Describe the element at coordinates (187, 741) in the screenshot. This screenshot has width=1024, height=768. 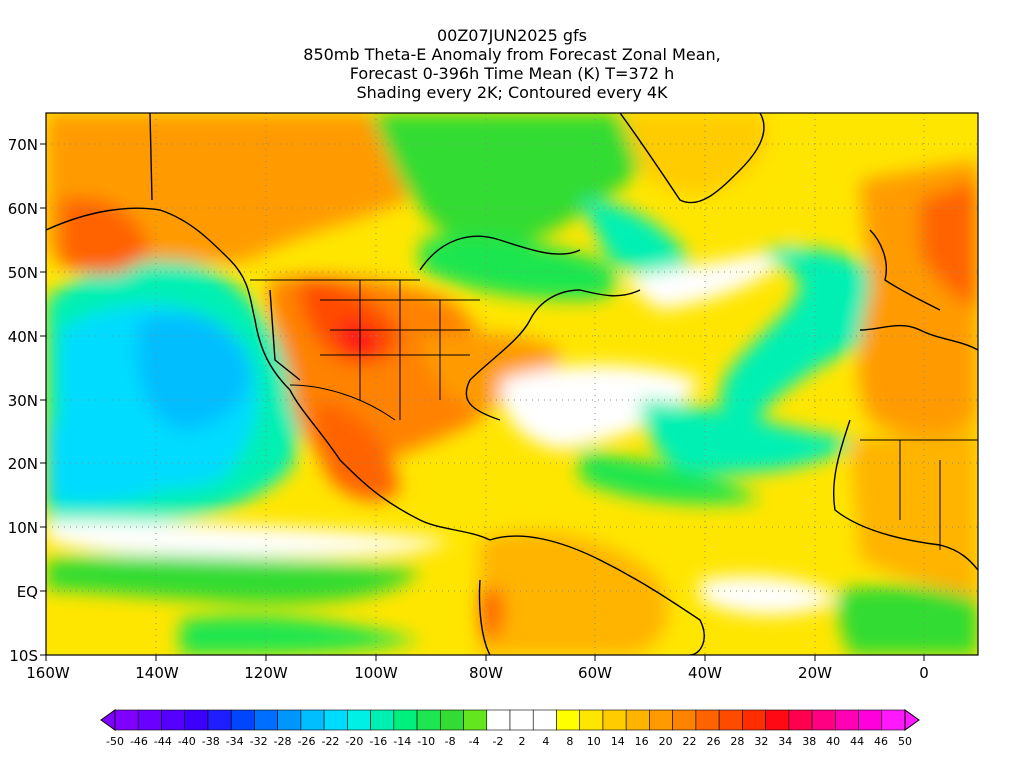
I see `colorbar-label: -40` at that location.